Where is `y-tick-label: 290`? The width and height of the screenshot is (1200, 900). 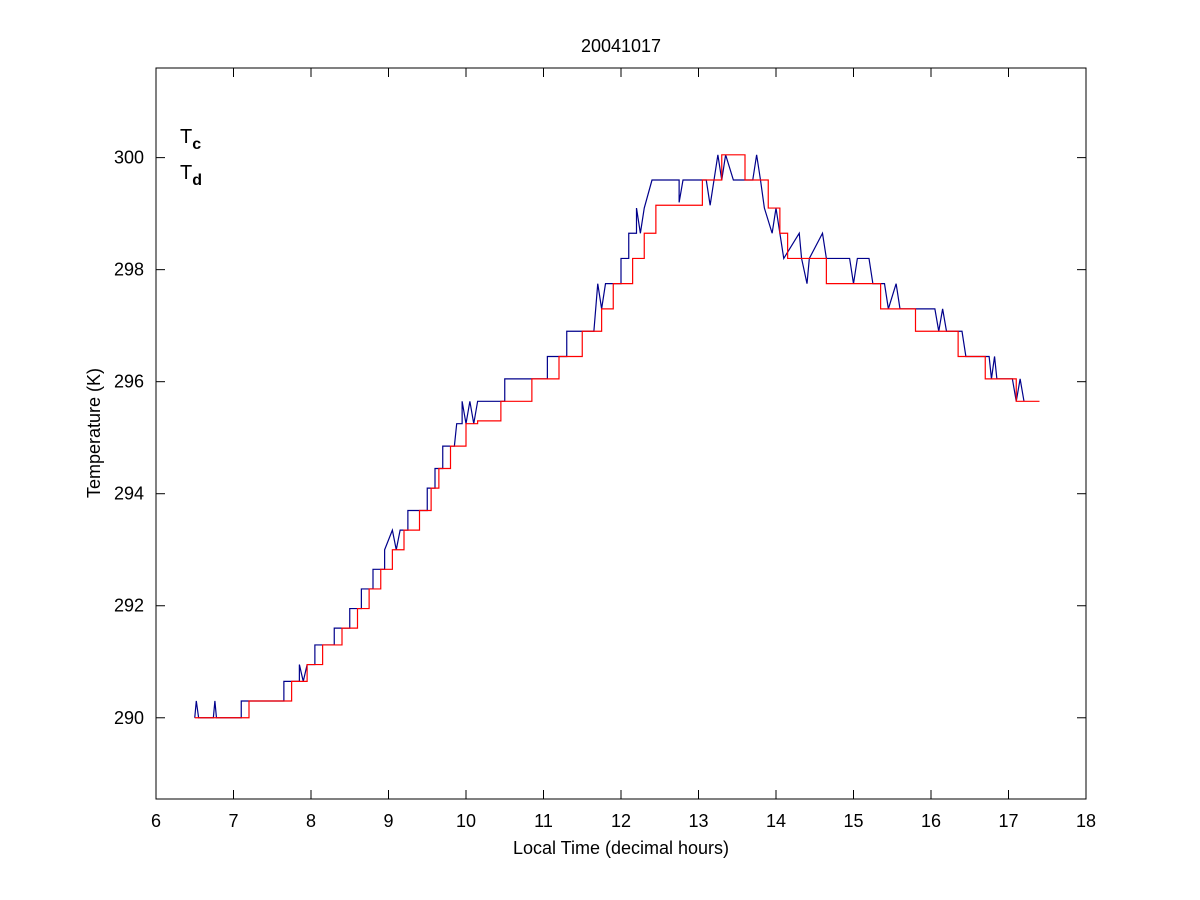
y-tick-label: 290 is located at coordinates (129, 718).